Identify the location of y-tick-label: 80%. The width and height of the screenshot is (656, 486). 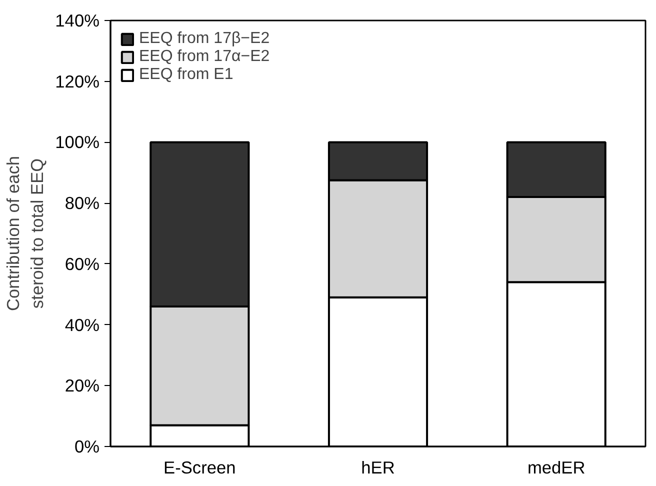
(82, 203).